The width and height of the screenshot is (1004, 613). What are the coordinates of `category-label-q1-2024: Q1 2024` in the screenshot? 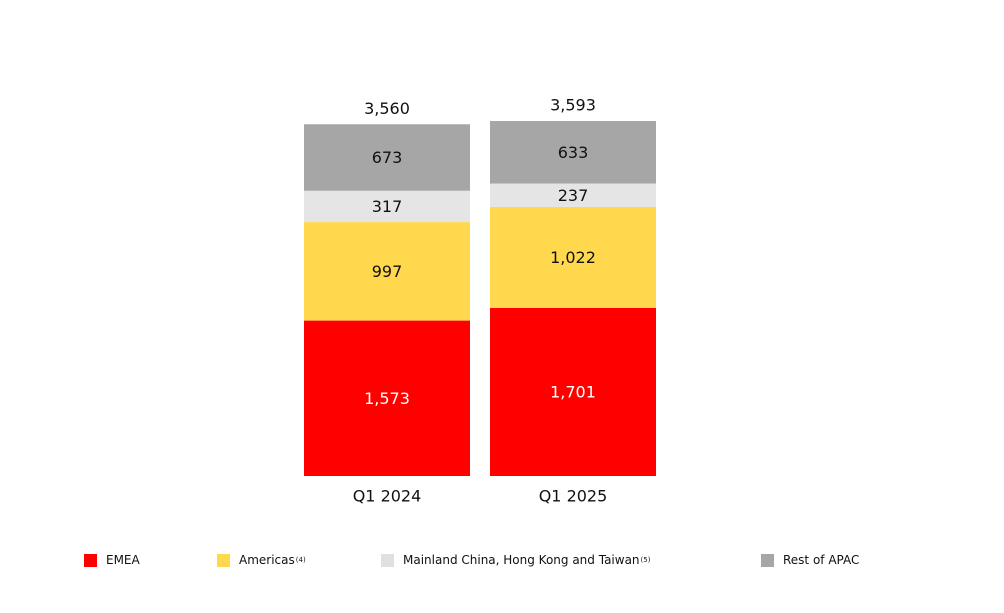 It's located at (387, 496).